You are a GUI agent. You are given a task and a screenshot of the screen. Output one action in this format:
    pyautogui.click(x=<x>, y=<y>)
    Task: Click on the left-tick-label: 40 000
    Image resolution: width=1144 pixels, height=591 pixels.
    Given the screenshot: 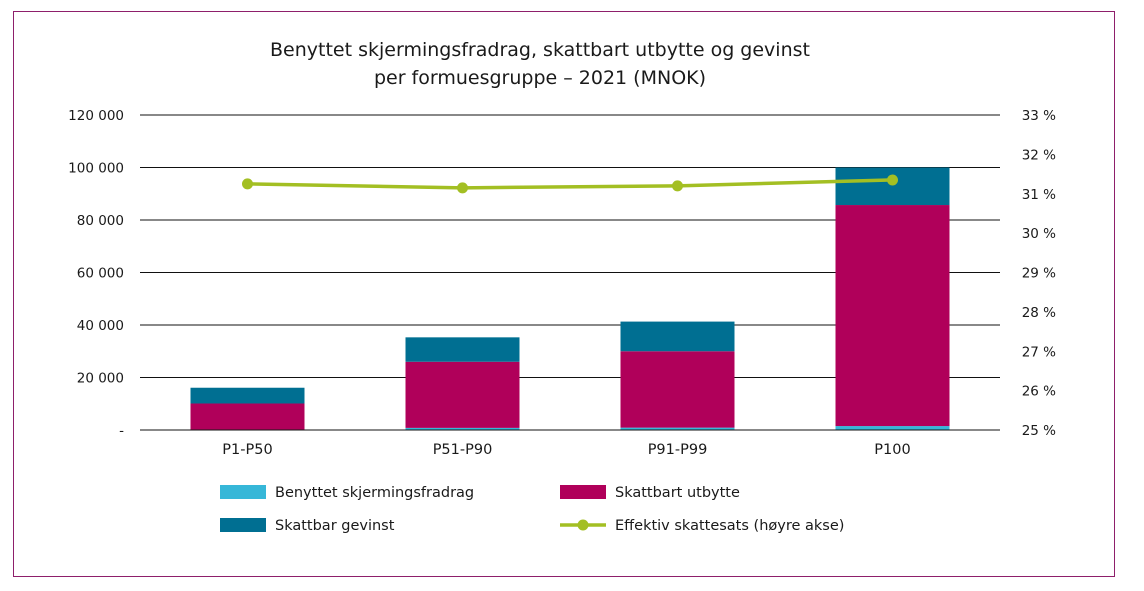 What is the action you would take?
    pyautogui.click(x=100, y=326)
    